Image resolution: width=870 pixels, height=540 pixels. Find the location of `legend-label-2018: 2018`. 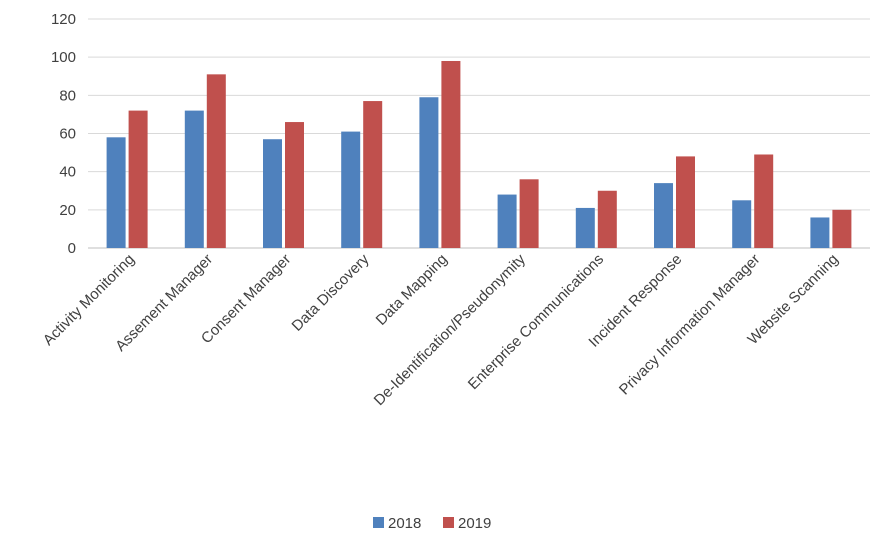

legend-label-2018: 2018 is located at coordinates (404, 523).